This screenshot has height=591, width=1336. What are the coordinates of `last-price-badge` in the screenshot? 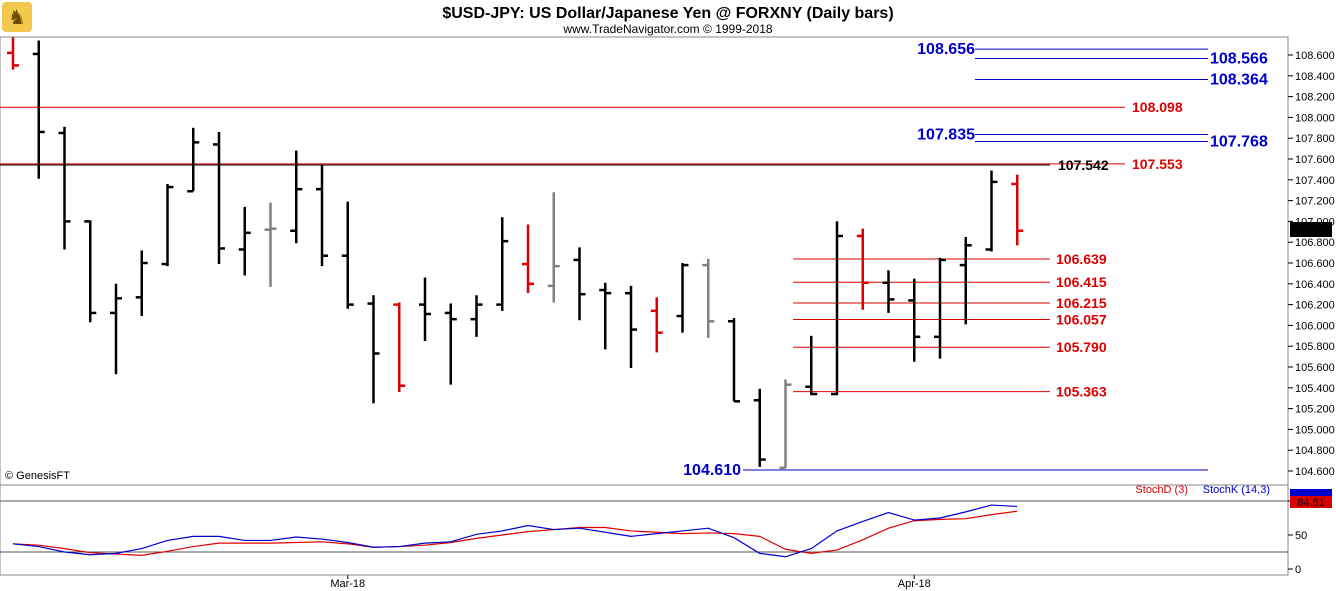 It's located at (1311, 229).